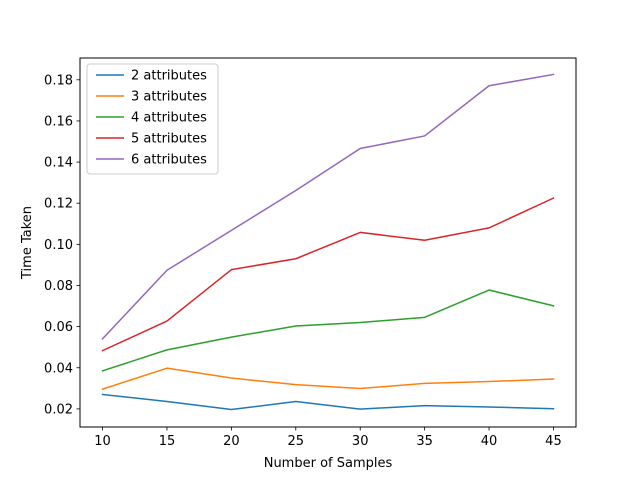  I want to click on legend-label: 6 attributes, so click(169, 160).